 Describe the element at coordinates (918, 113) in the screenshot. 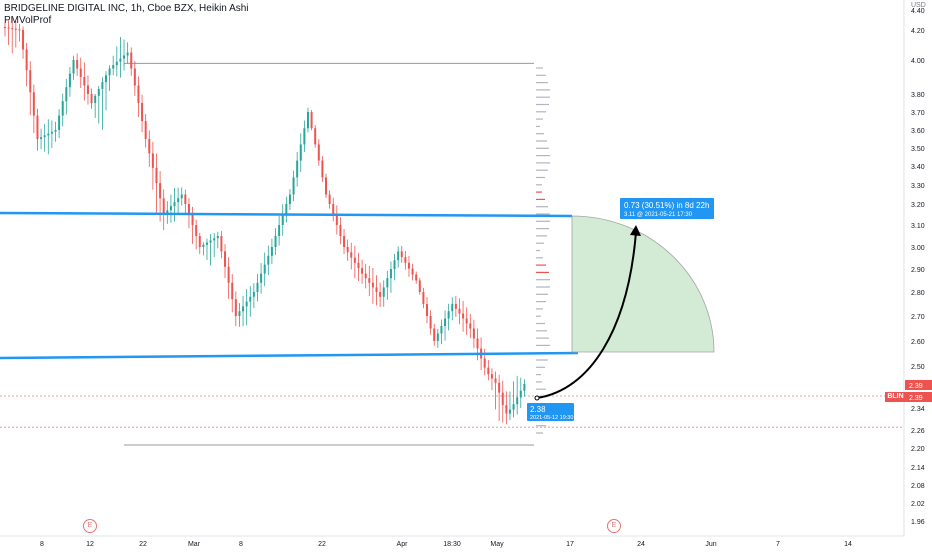

I see `price-tick-label: 3.70` at that location.